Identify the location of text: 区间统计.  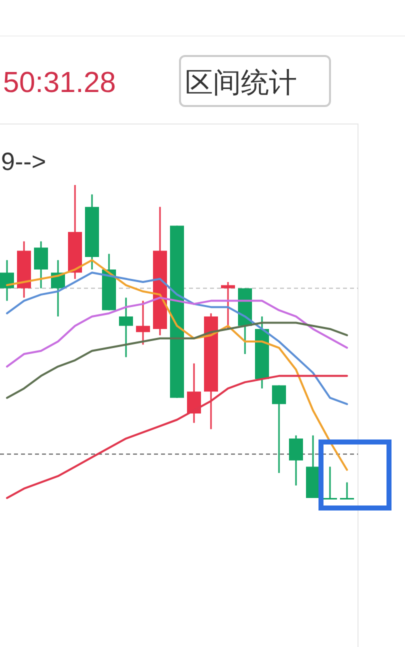
(241, 82).